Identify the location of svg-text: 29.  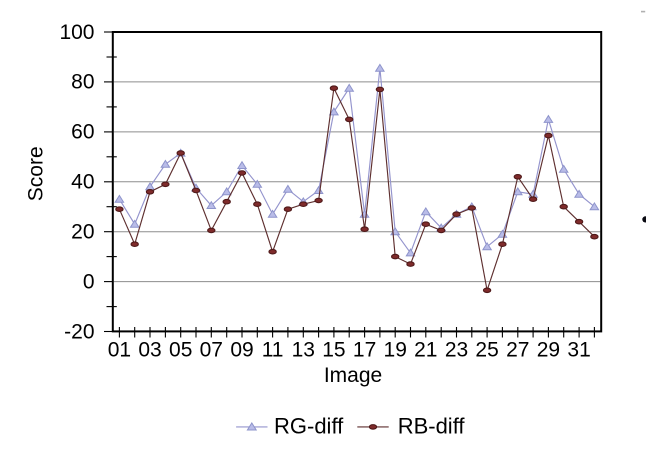
(548, 350).